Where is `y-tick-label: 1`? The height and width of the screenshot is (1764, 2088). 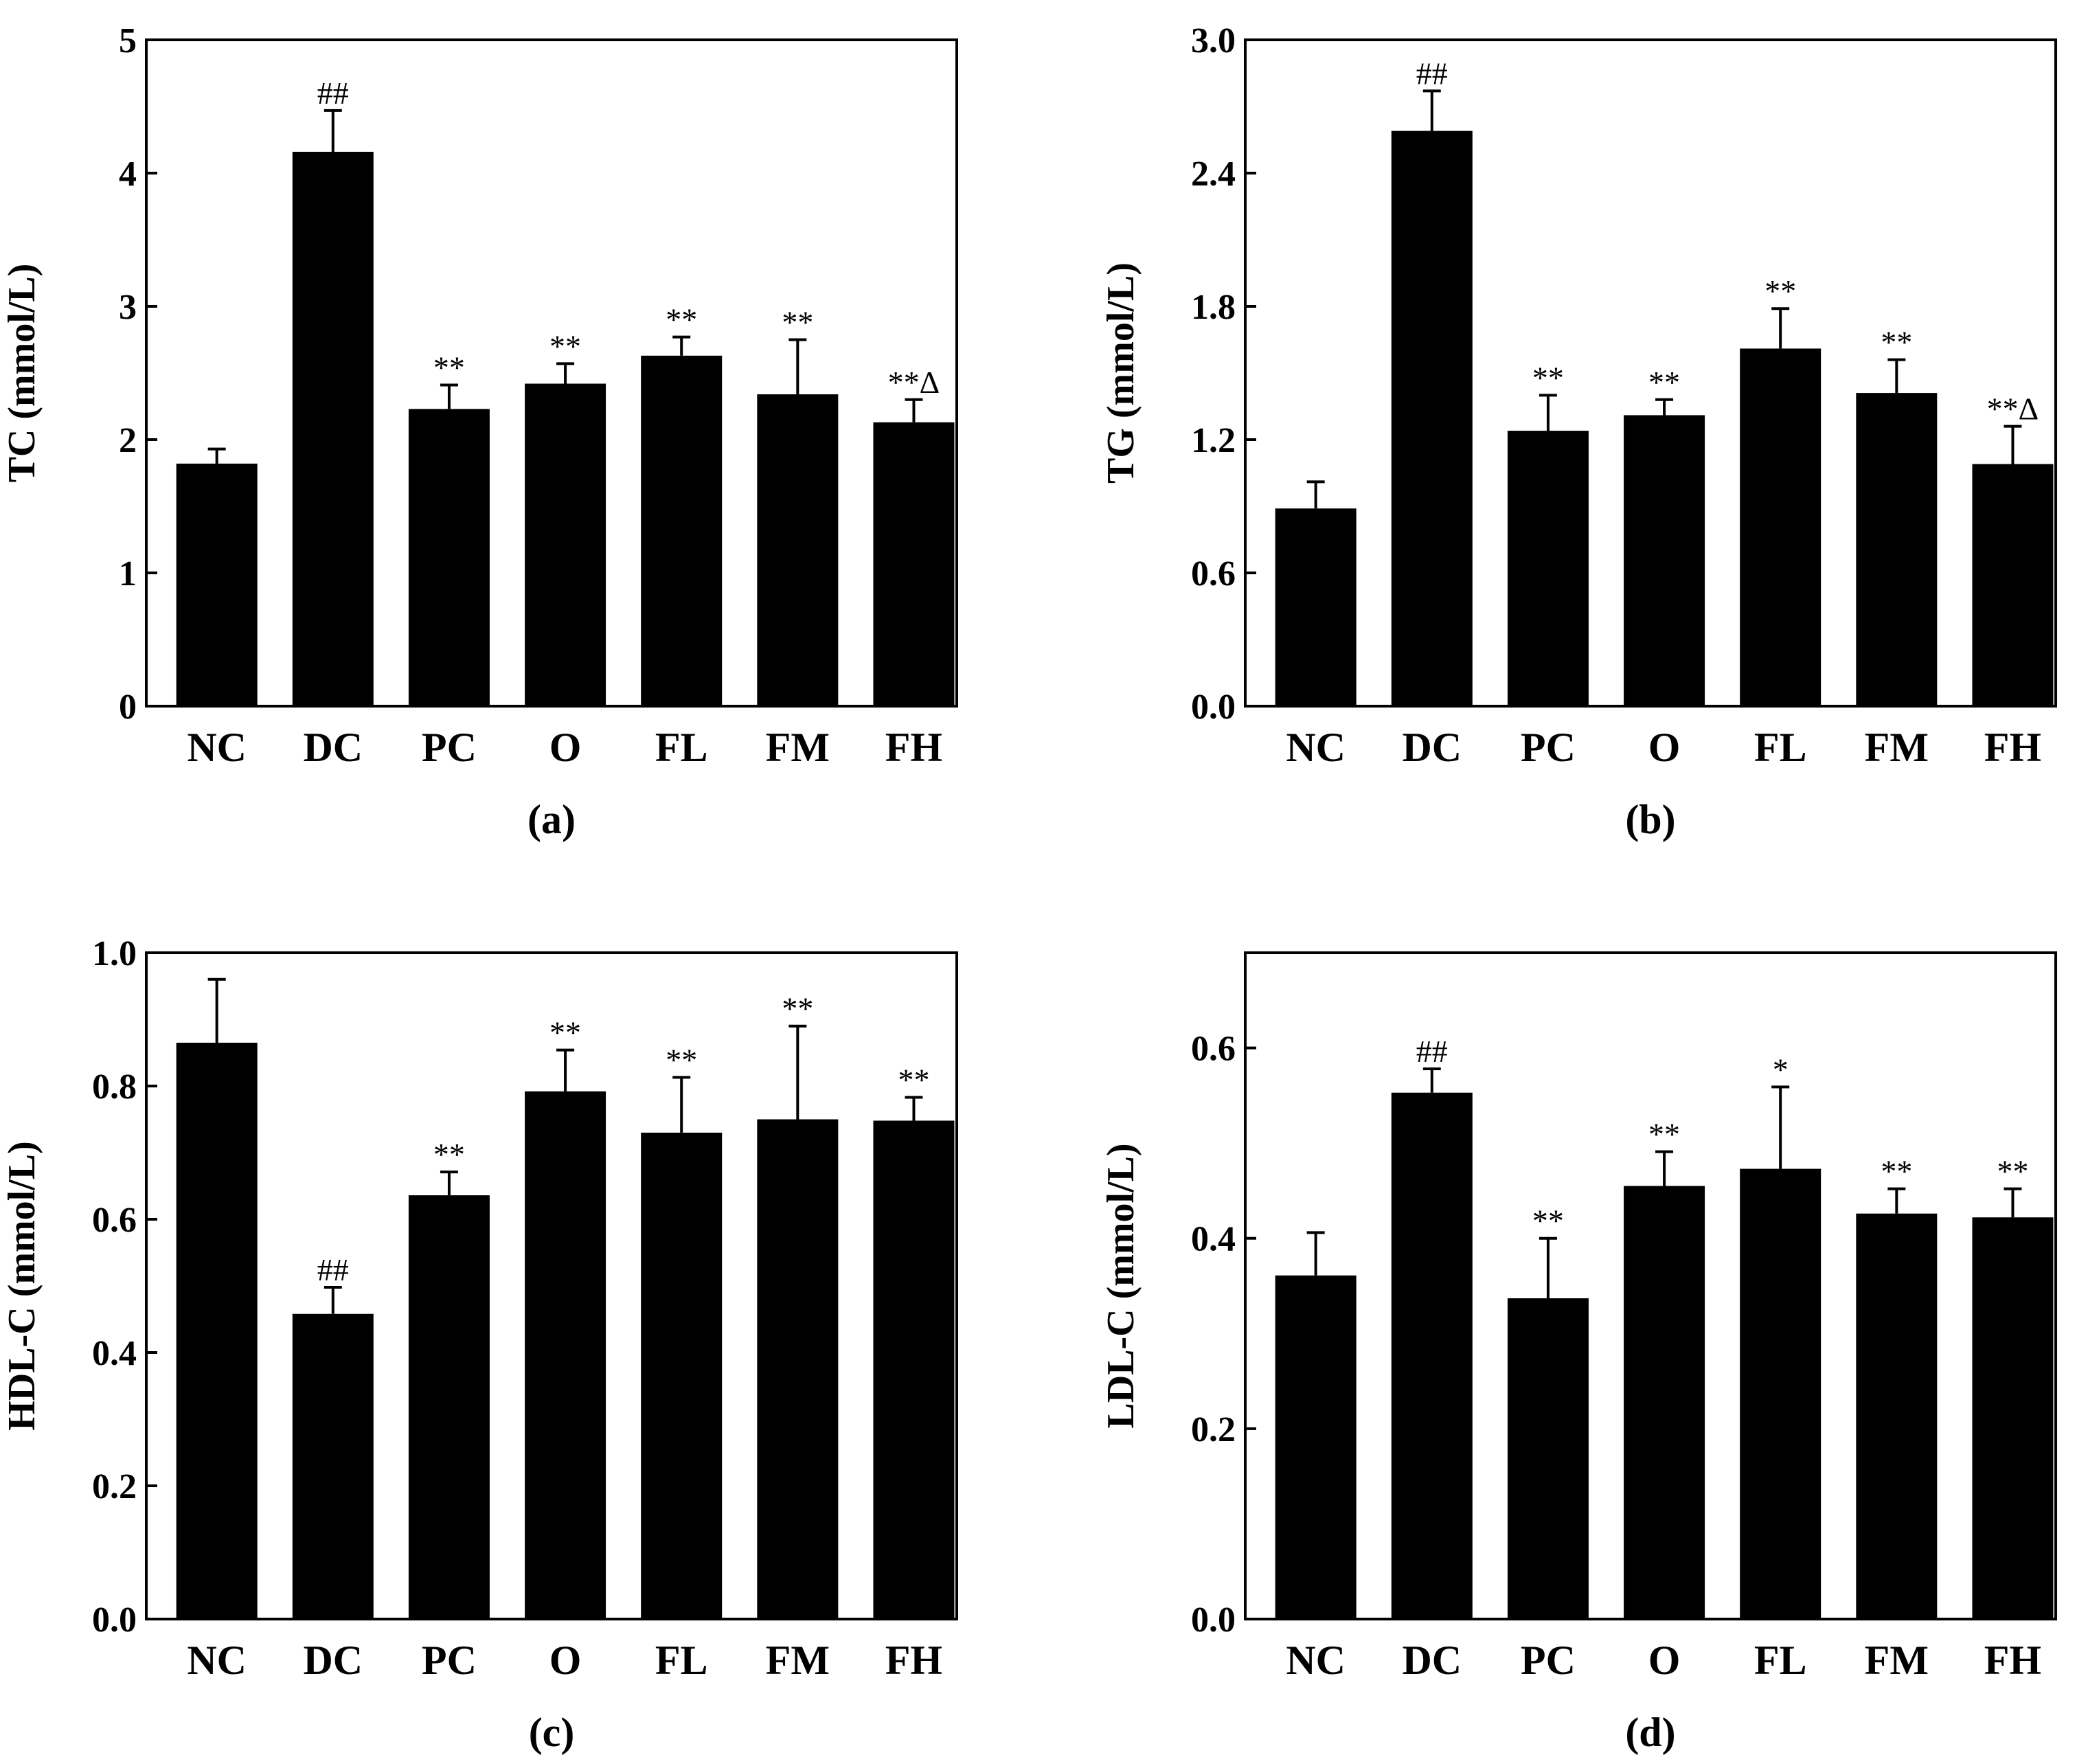
y-tick-label: 1 is located at coordinates (128, 573).